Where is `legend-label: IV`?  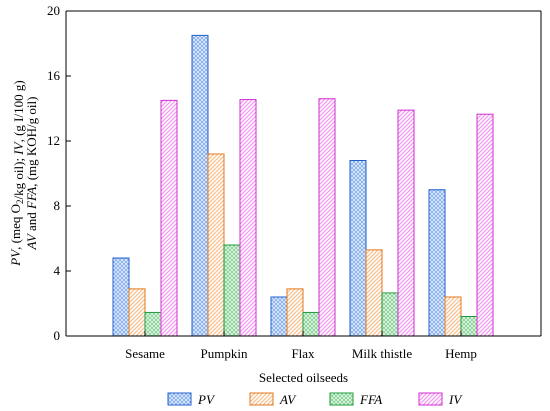 legend-label: IV is located at coordinates (455, 399).